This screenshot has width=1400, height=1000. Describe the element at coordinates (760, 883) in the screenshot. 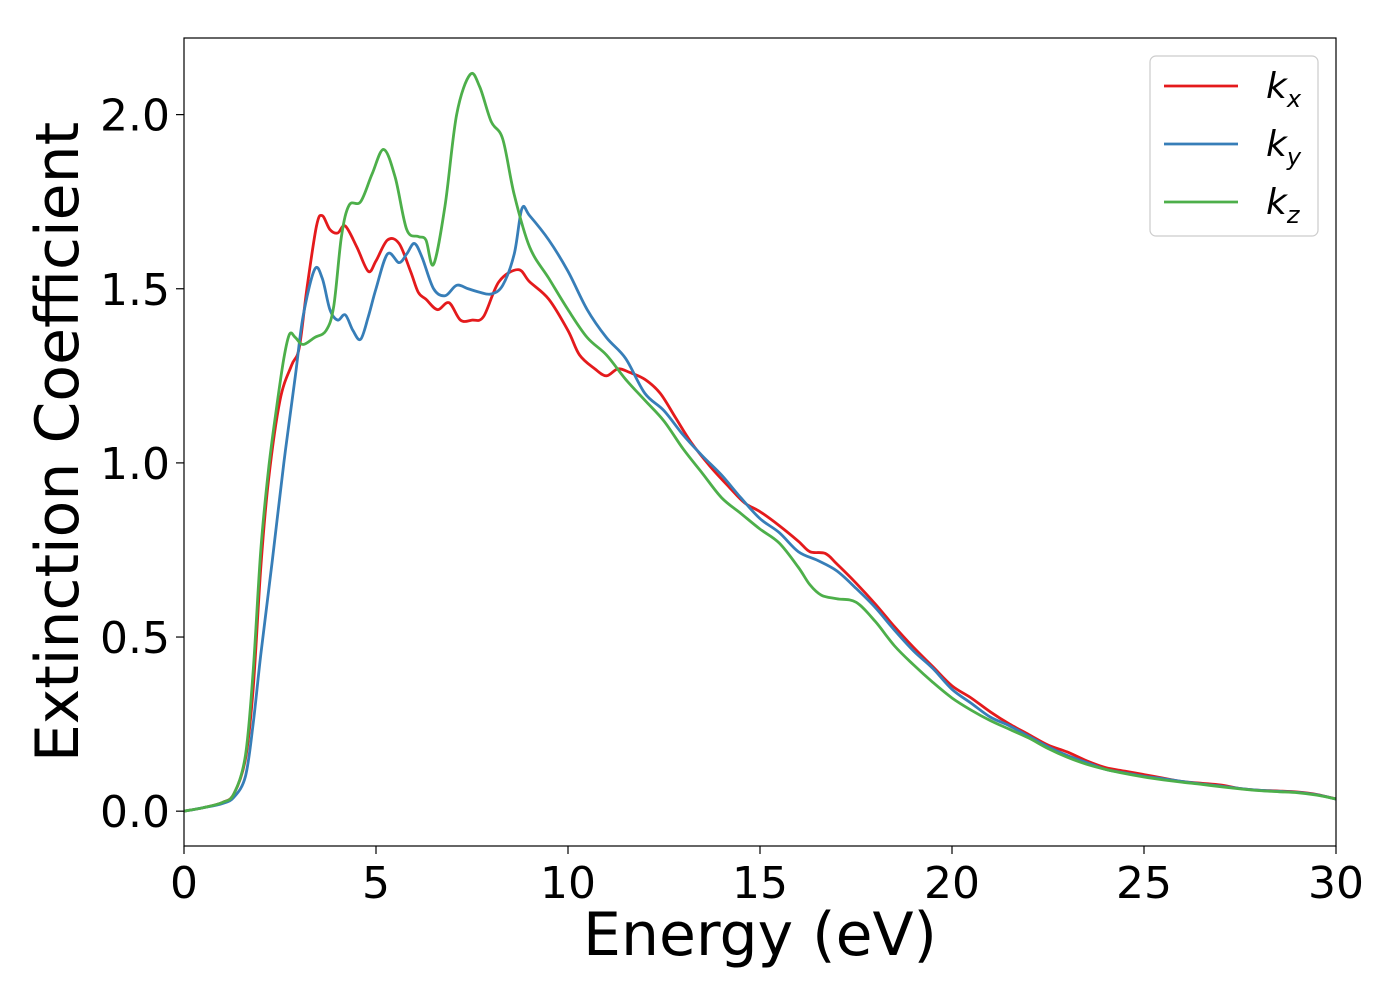

I see `x-tick-label: 15` at that location.